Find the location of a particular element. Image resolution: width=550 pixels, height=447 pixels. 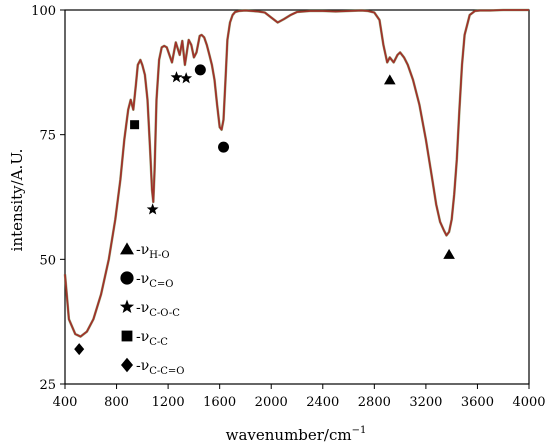

y-tick-label: 75 is located at coordinates (47, 136).